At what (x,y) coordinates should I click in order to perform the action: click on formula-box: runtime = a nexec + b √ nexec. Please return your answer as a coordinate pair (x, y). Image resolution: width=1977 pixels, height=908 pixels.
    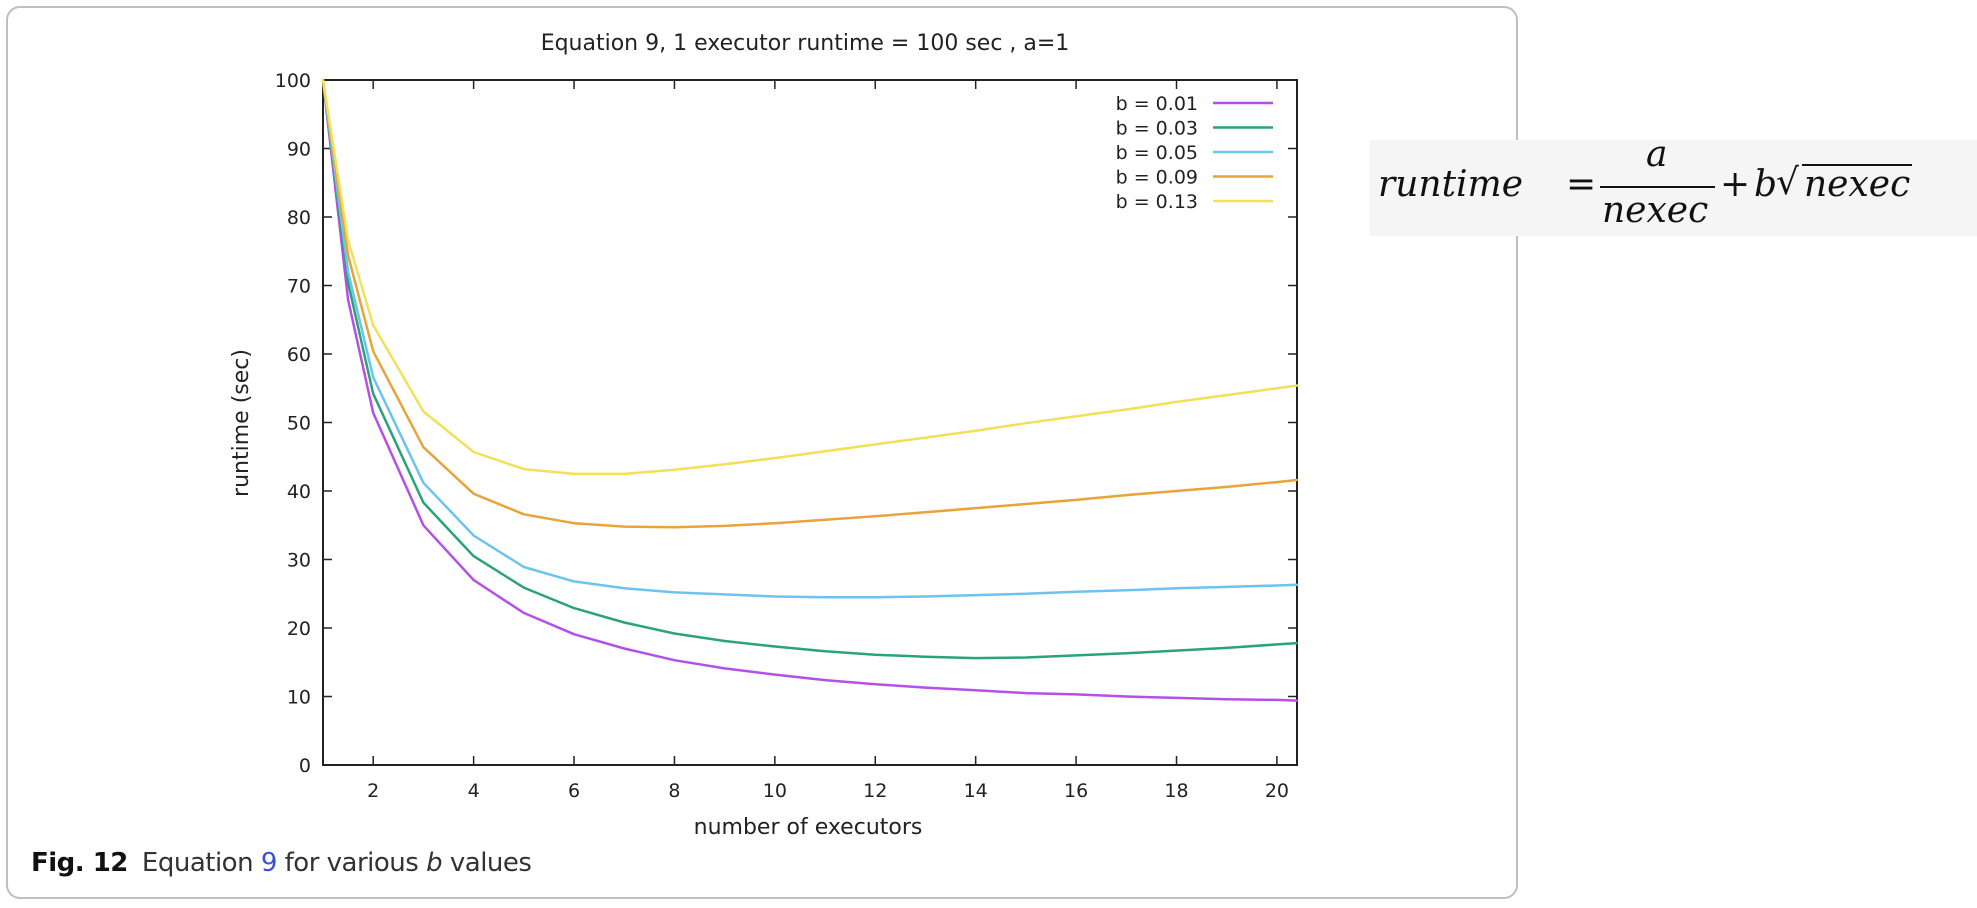
    Looking at the image, I should click on (1673, 185).